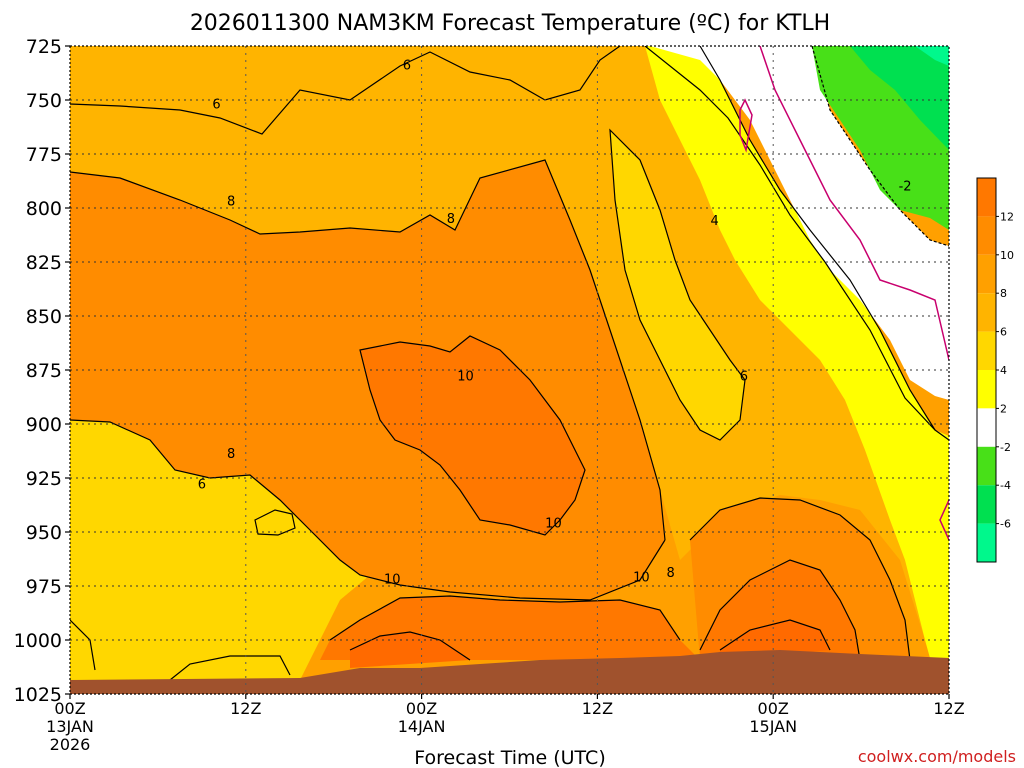  Describe the element at coordinates (509, 757) in the screenshot. I see `x-axis-label: Forecast Time (UTC)` at that location.